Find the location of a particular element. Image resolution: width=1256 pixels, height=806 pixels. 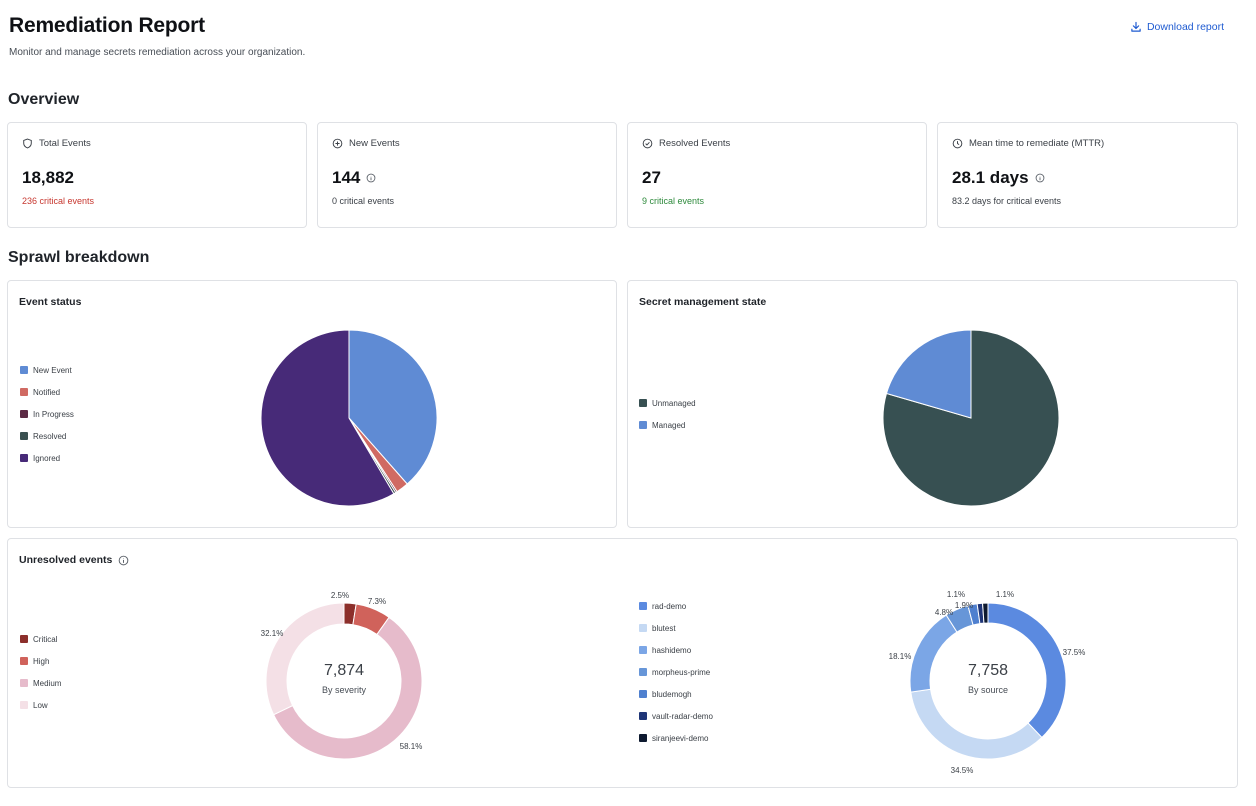

download-report-label: Download report is located at coordinates (1185, 27).